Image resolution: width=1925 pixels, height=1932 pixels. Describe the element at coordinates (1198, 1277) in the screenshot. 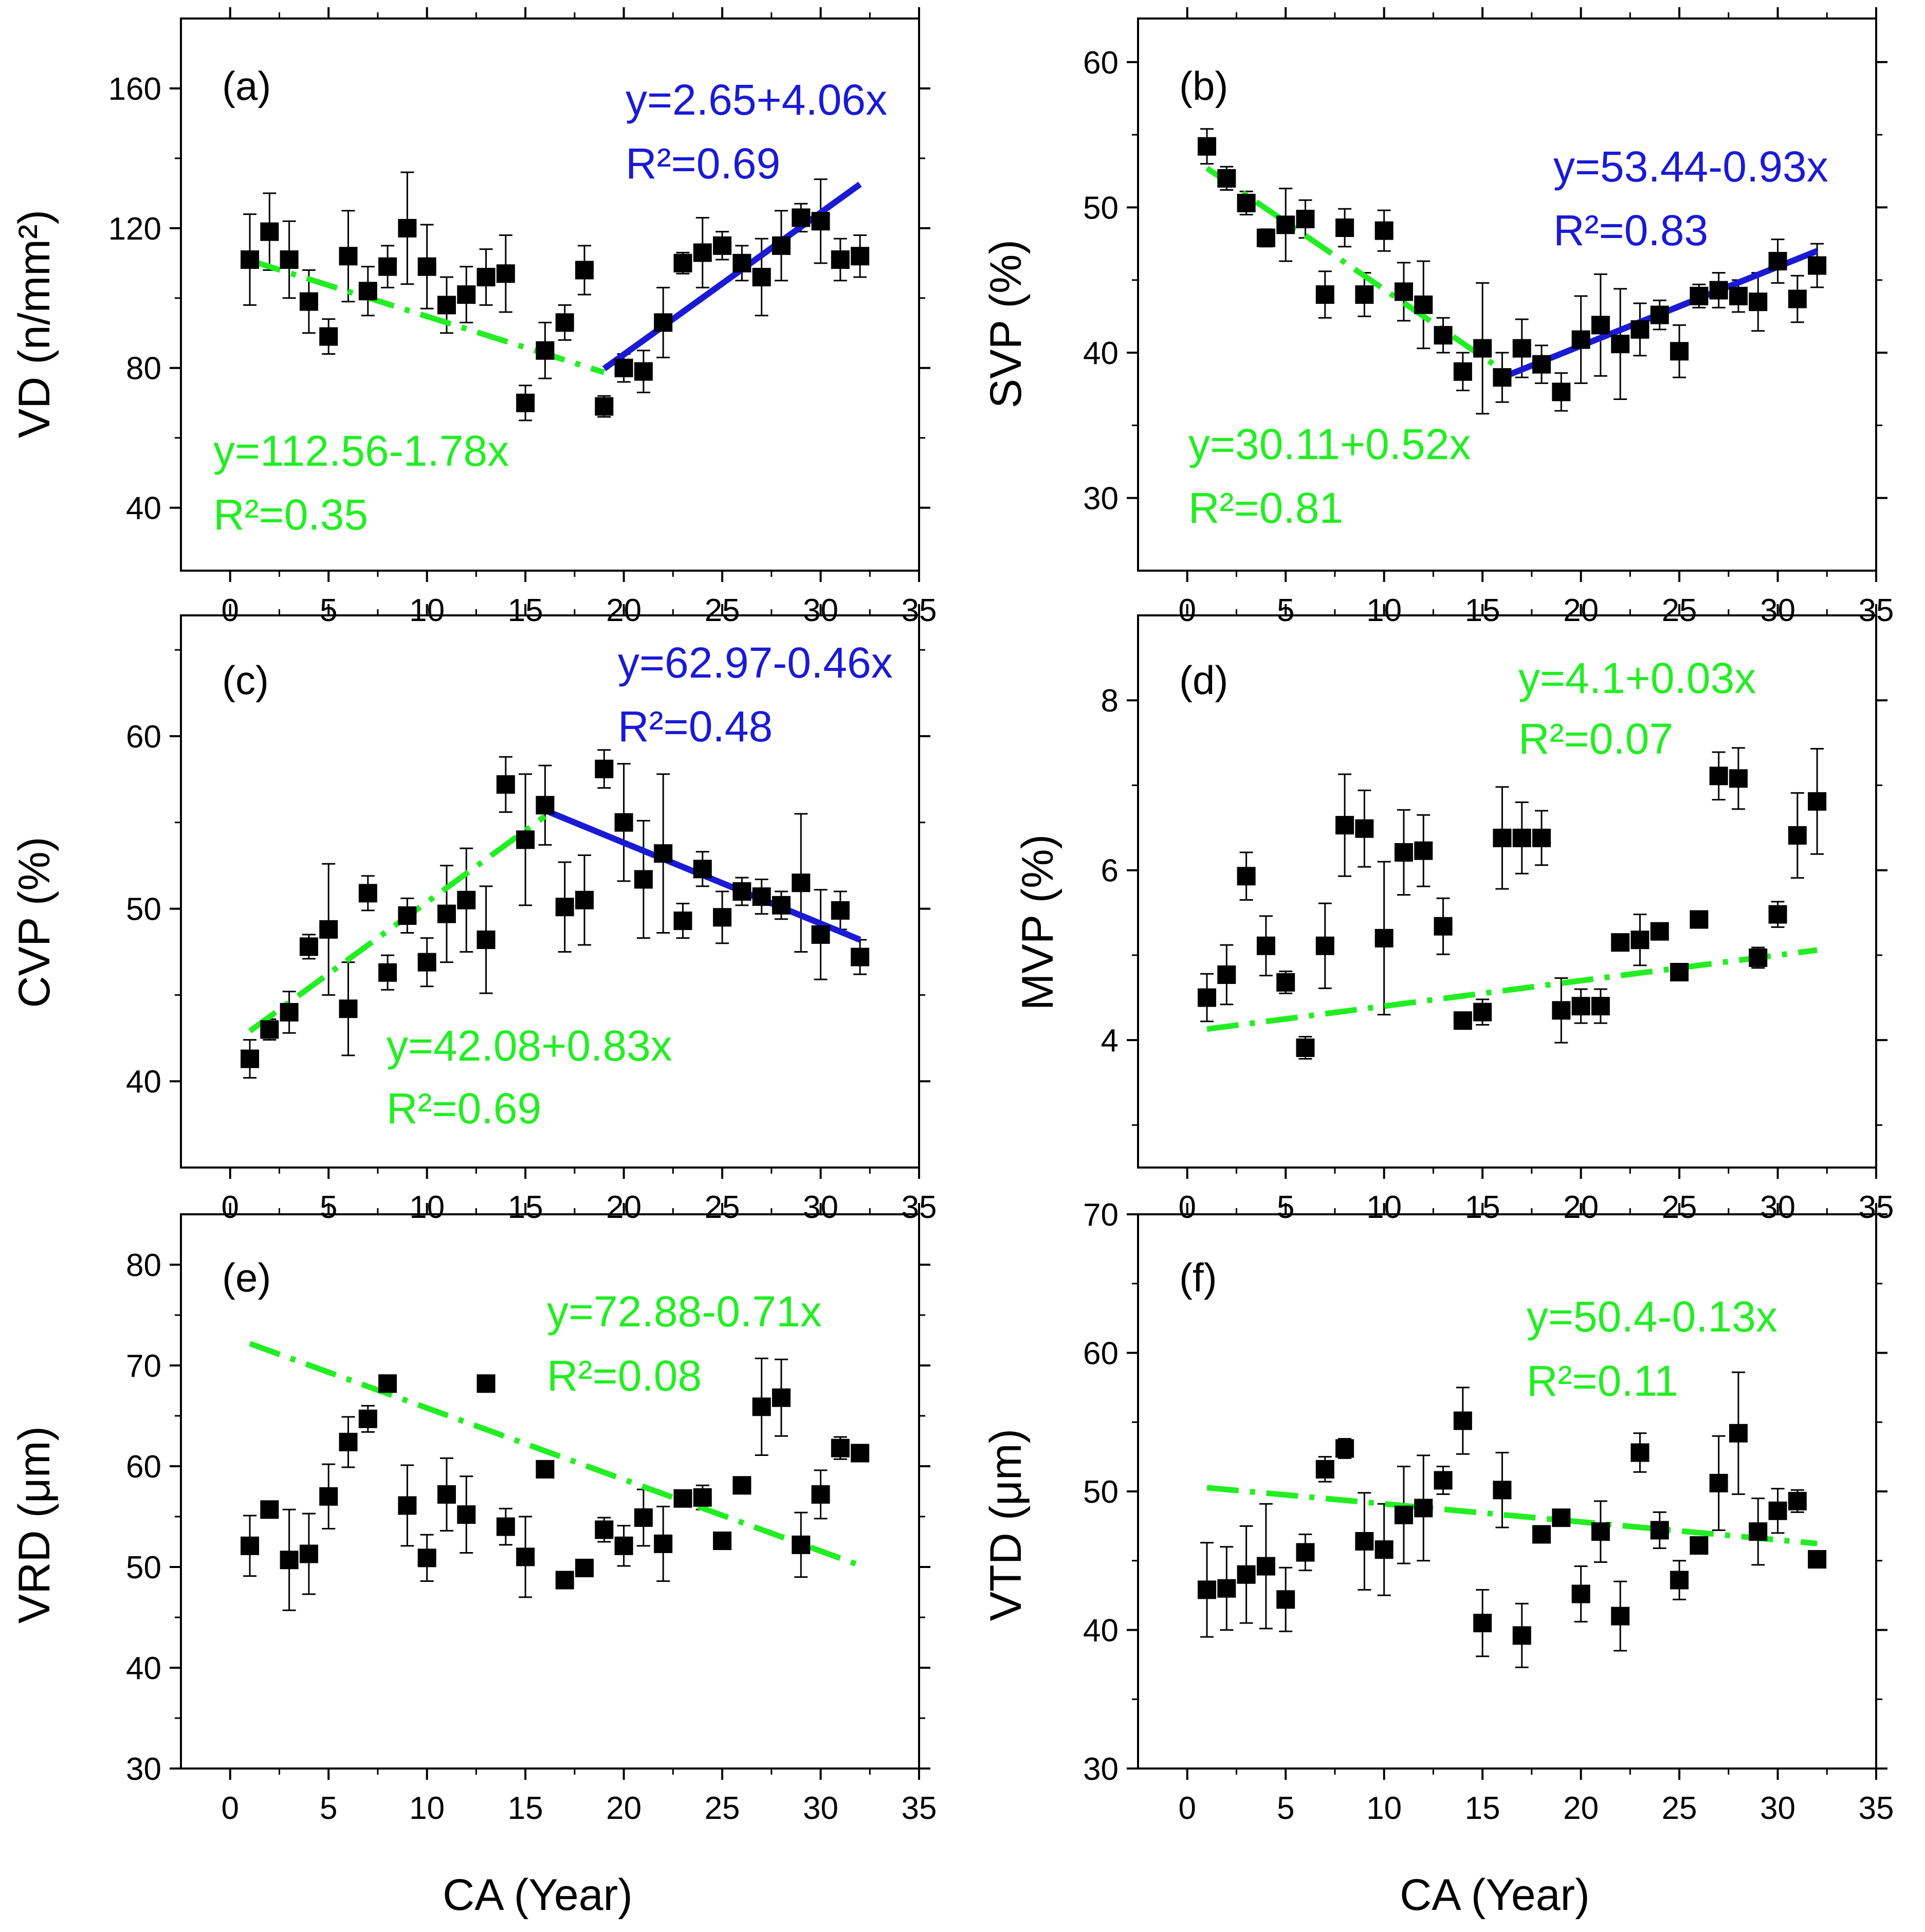

I see `panel-label-f: (f)` at that location.